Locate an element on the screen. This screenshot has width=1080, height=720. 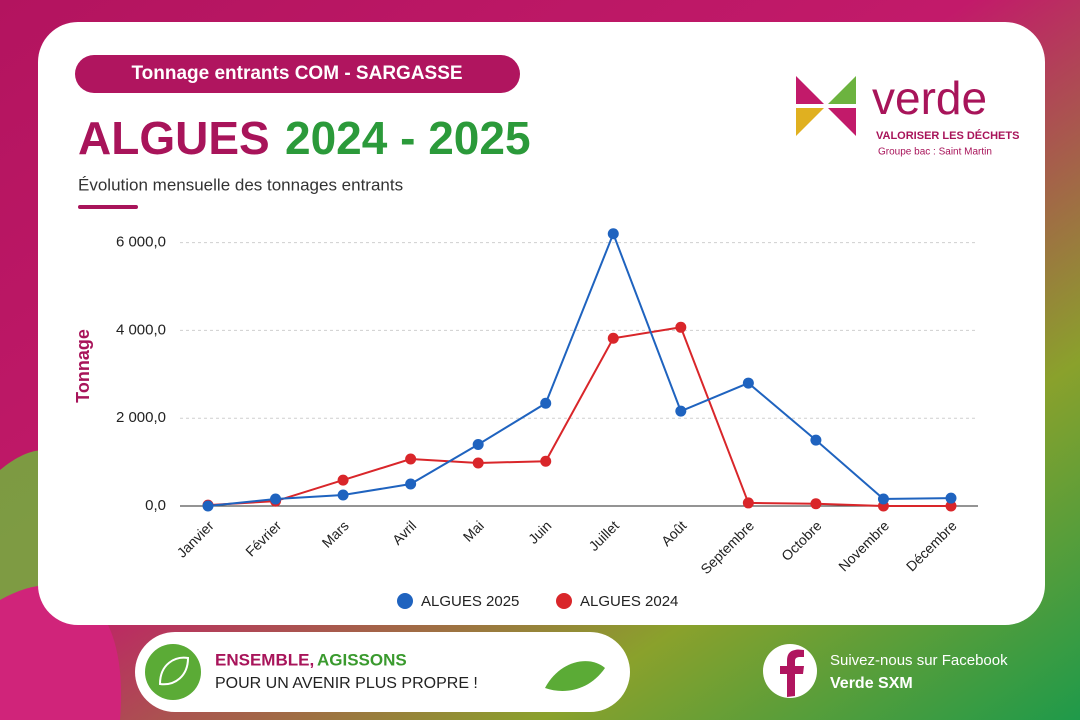
title-years: 2024 - 2025 is located at coordinates (408, 138).